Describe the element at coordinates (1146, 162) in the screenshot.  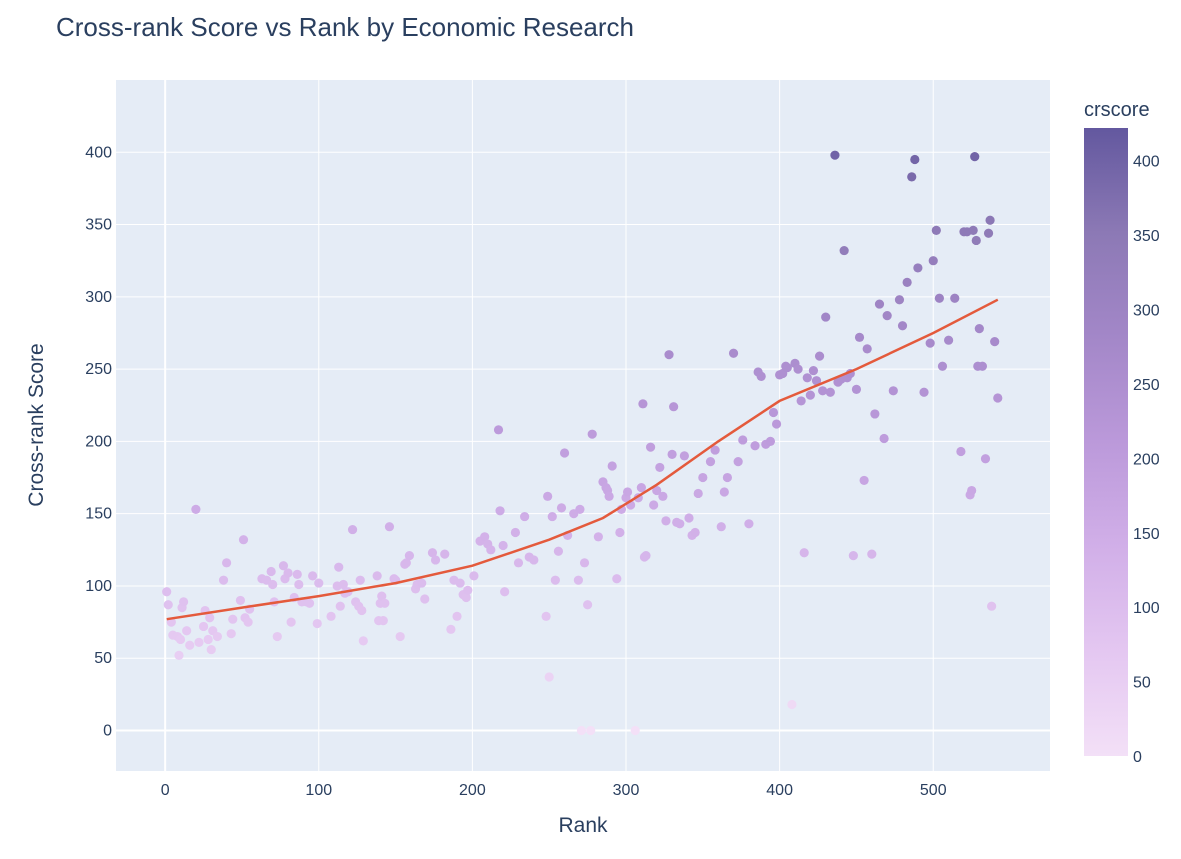
I see `colorbar-tick-label: 400` at that location.